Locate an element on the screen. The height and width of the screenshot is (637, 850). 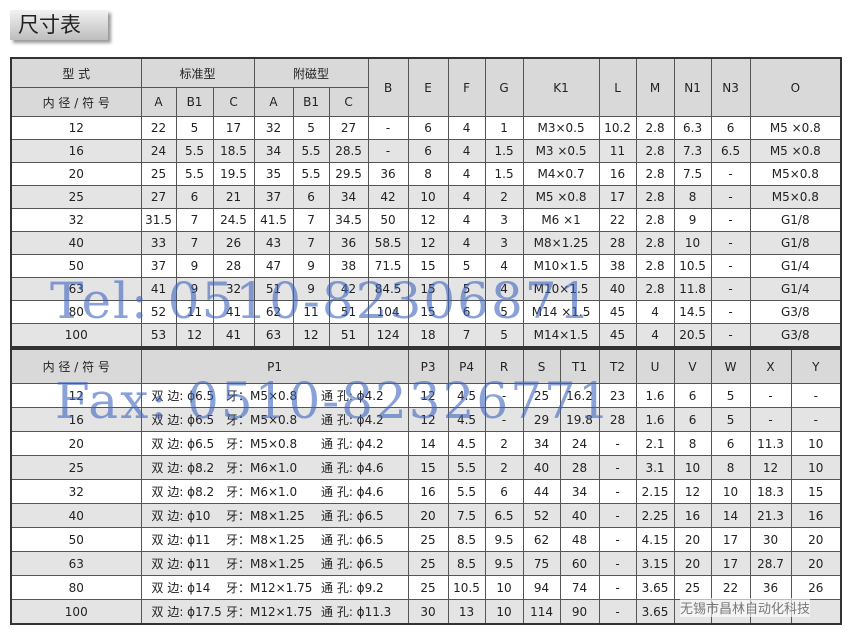
cell: M5×0.8 is located at coordinates (795, 197).